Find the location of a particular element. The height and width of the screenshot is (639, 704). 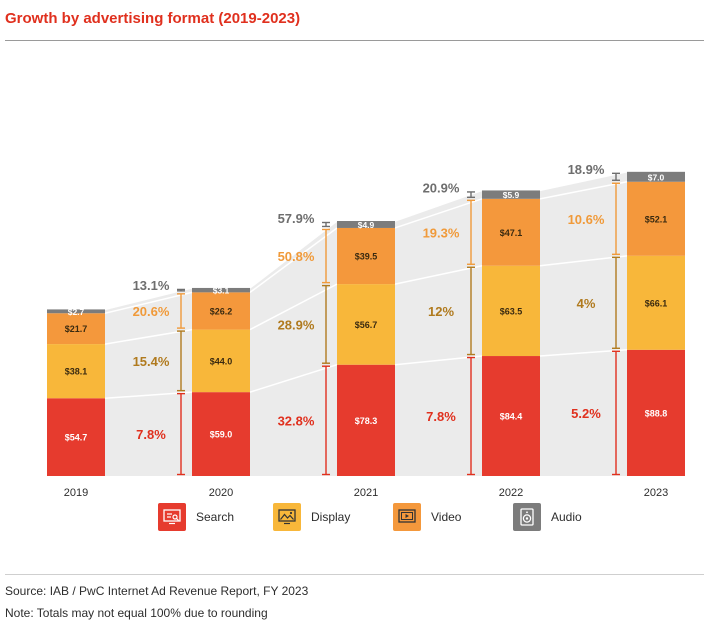

bar-search-2021 is located at coordinates (366, 420).